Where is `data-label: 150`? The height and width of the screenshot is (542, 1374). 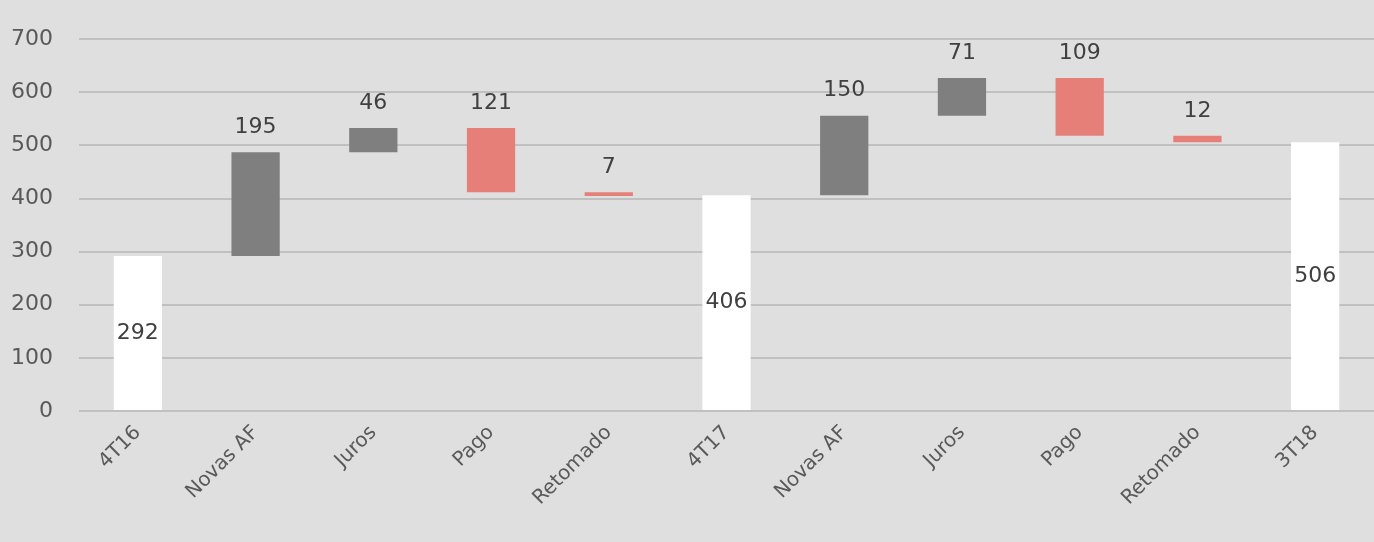
data-label: 150 is located at coordinates (844, 89).